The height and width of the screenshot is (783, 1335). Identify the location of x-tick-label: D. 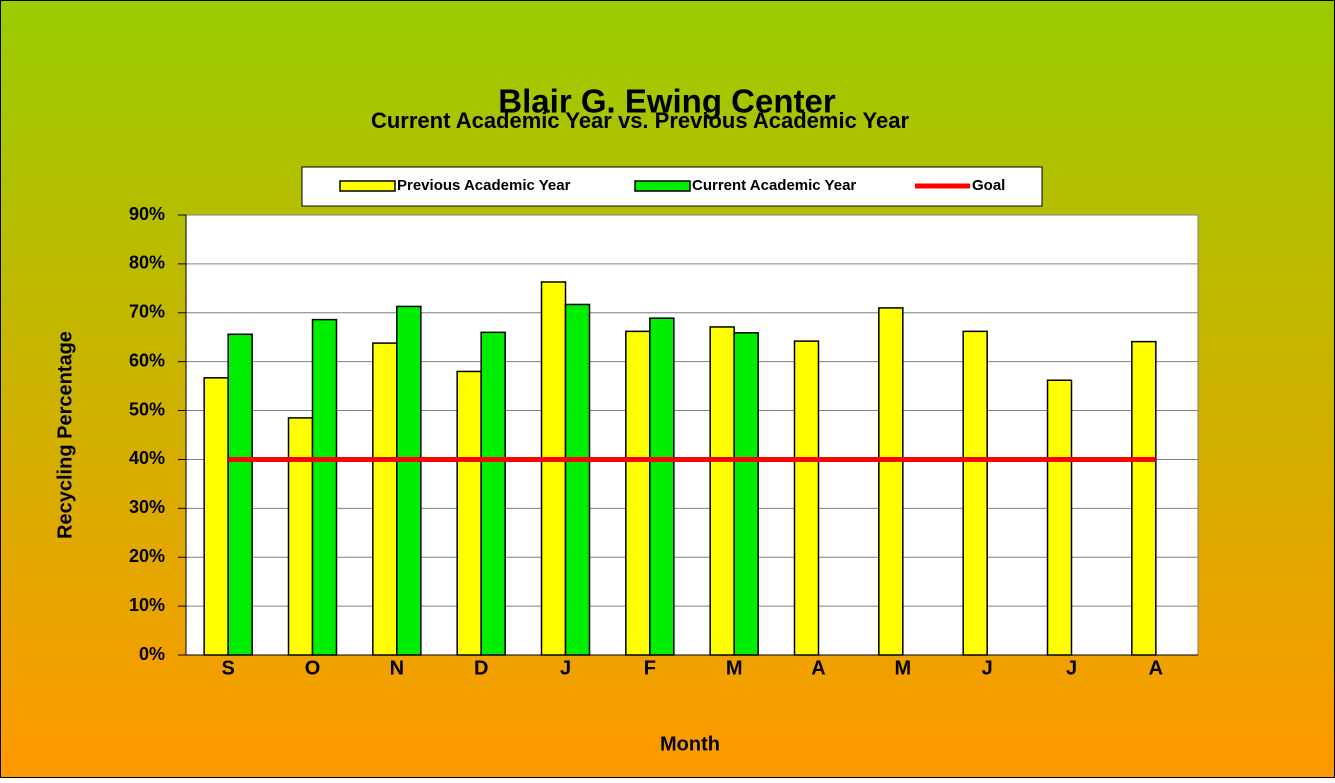
(481, 668).